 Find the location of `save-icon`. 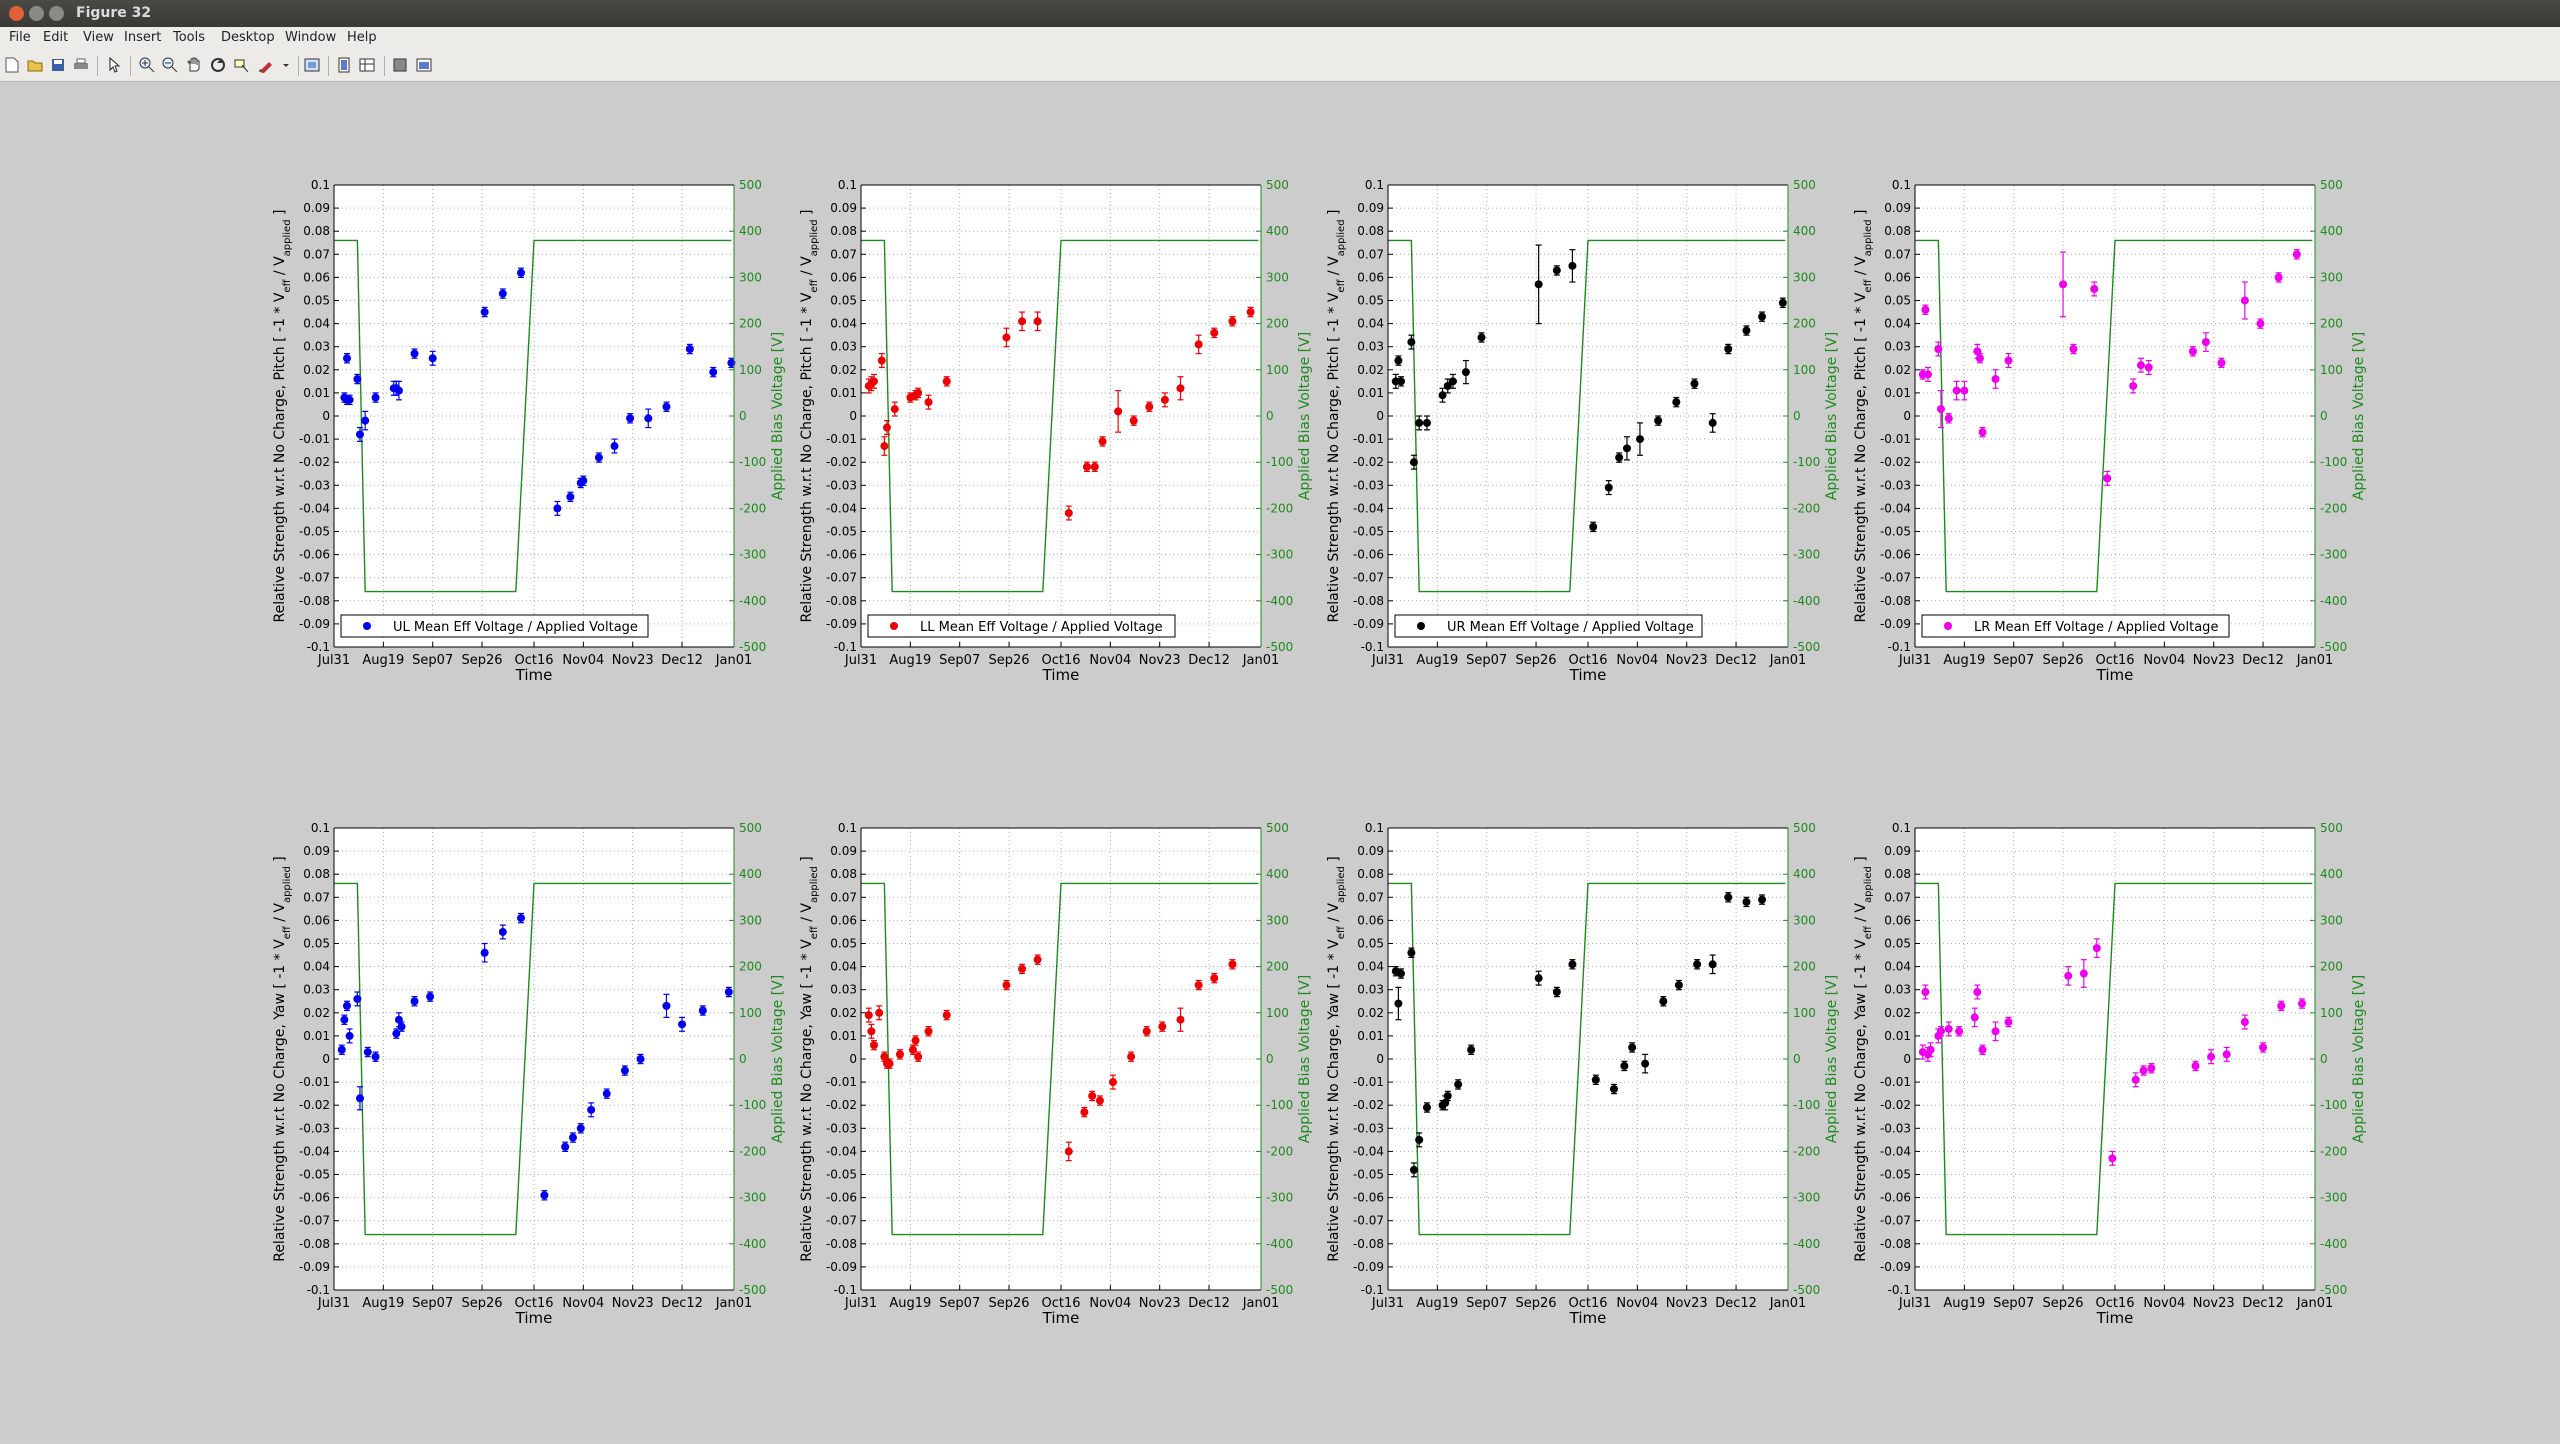

save-icon is located at coordinates (58, 65).